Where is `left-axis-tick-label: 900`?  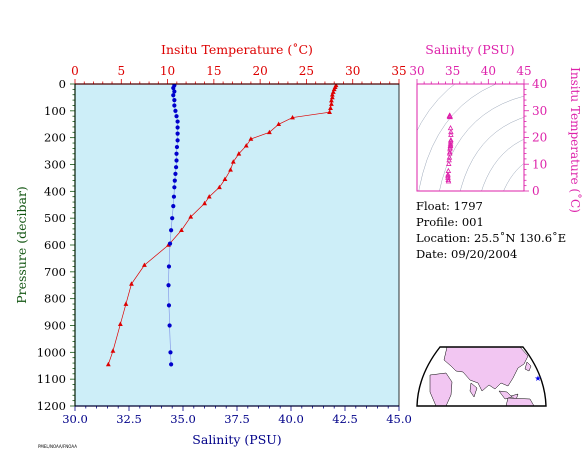 left-axis-tick-label: 900 is located at coordinates (55, 326).